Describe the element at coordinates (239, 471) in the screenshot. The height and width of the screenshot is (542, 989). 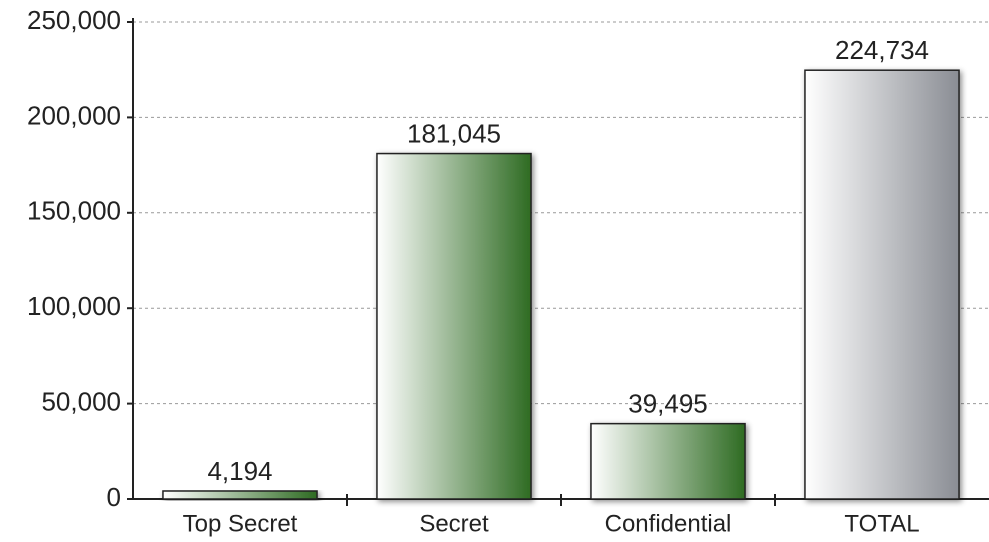
I see `value-label: 4,194` at that location.